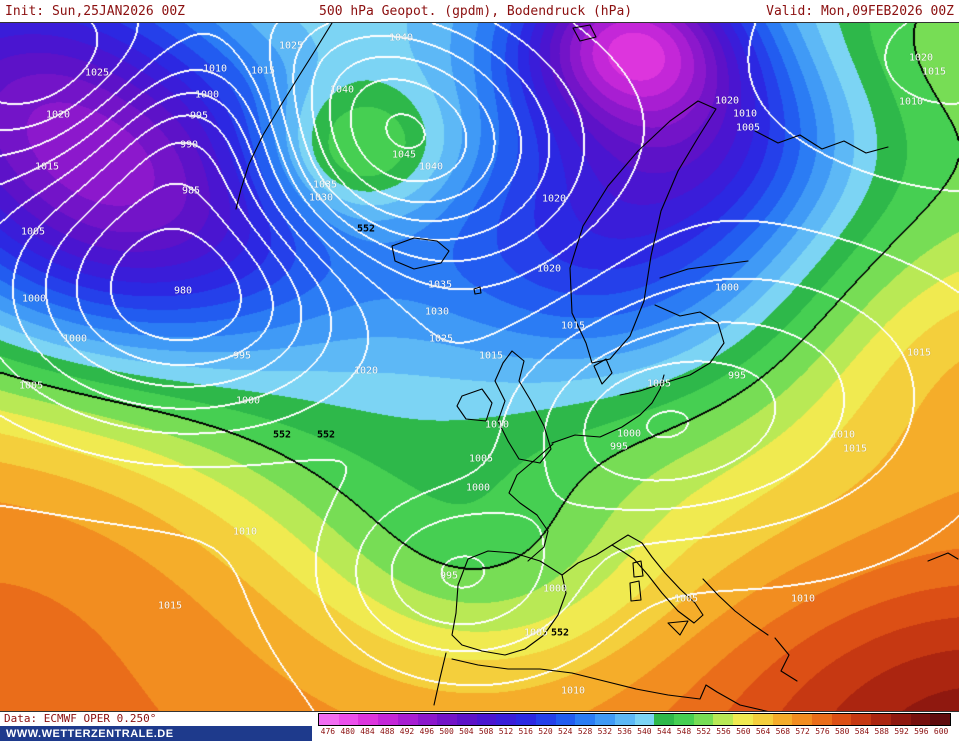 The image size is (959, 741). I want to click on colorbar-tick: 488, so click(387, 731).